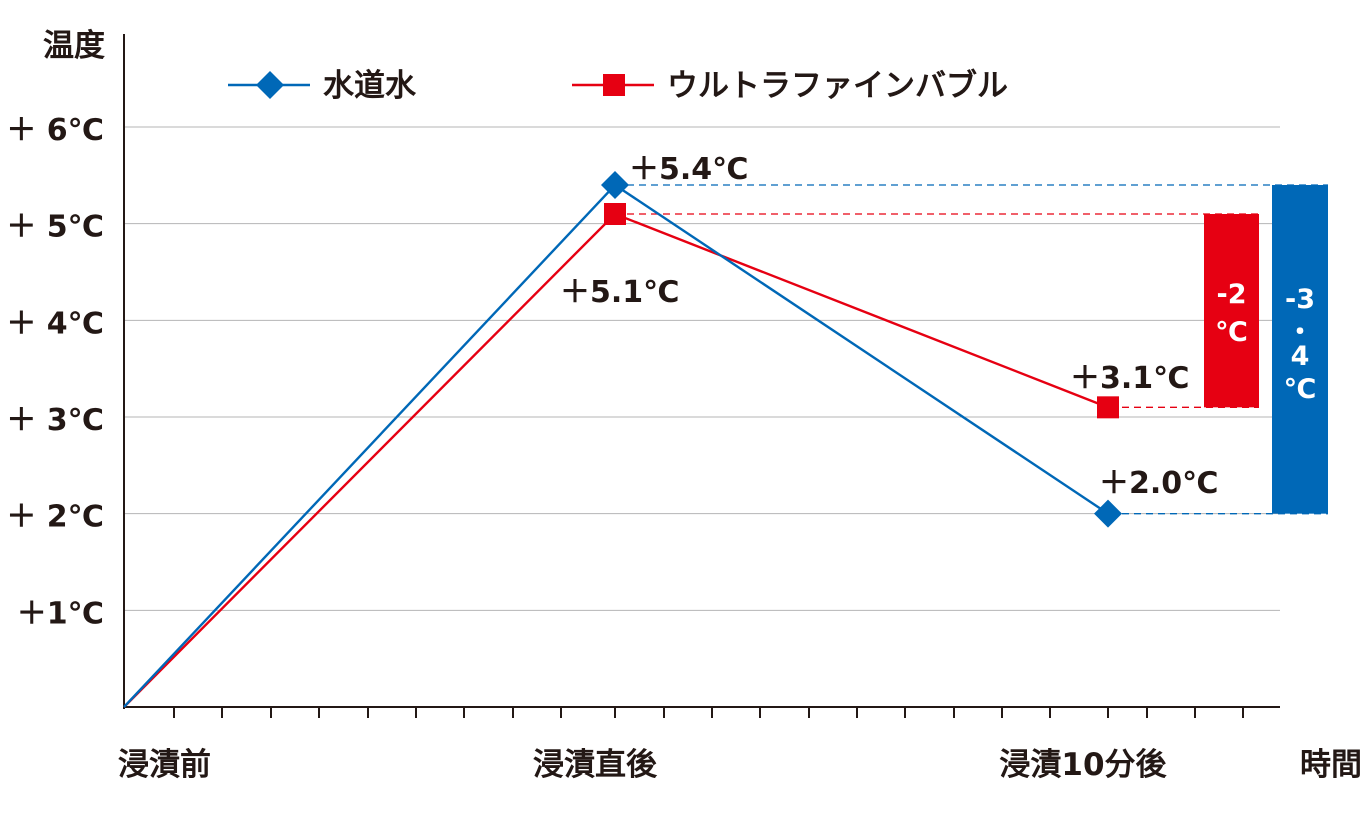 Image resolution: width=1366 pixels, height=816 pixels. Describe the element at coordinates (60, 613) in the screenshot. I see `y-tick-label: ＋1℃` at that location.